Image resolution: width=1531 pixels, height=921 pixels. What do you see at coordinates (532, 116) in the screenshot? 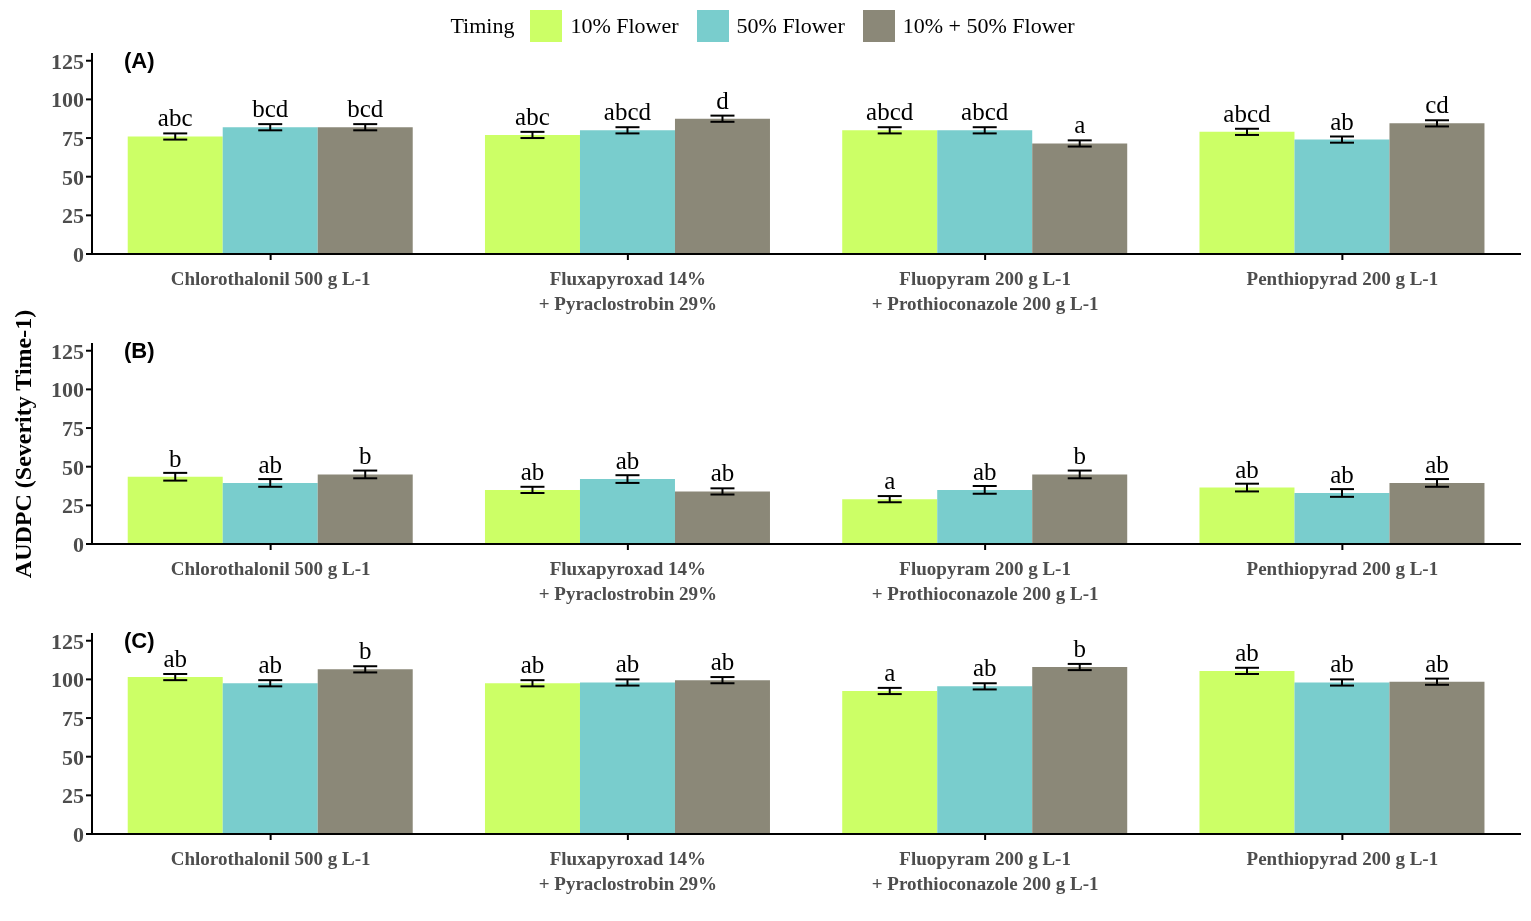
I see `data-label: abc` at bounding box center [532, 116].